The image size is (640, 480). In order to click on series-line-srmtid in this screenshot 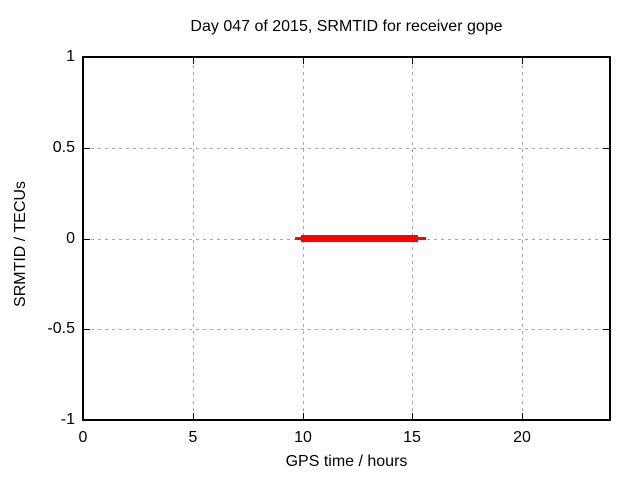, I will do `click(359, 238)`.